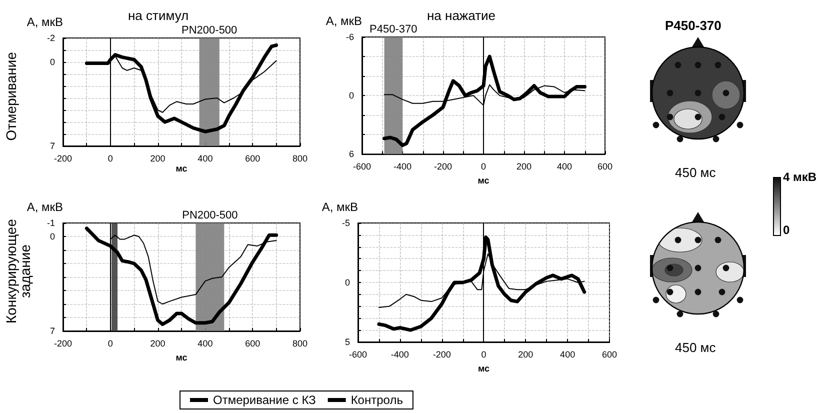 The image size is (829, 413). I want to click on y-tick-label: -6, so click(350, 37).